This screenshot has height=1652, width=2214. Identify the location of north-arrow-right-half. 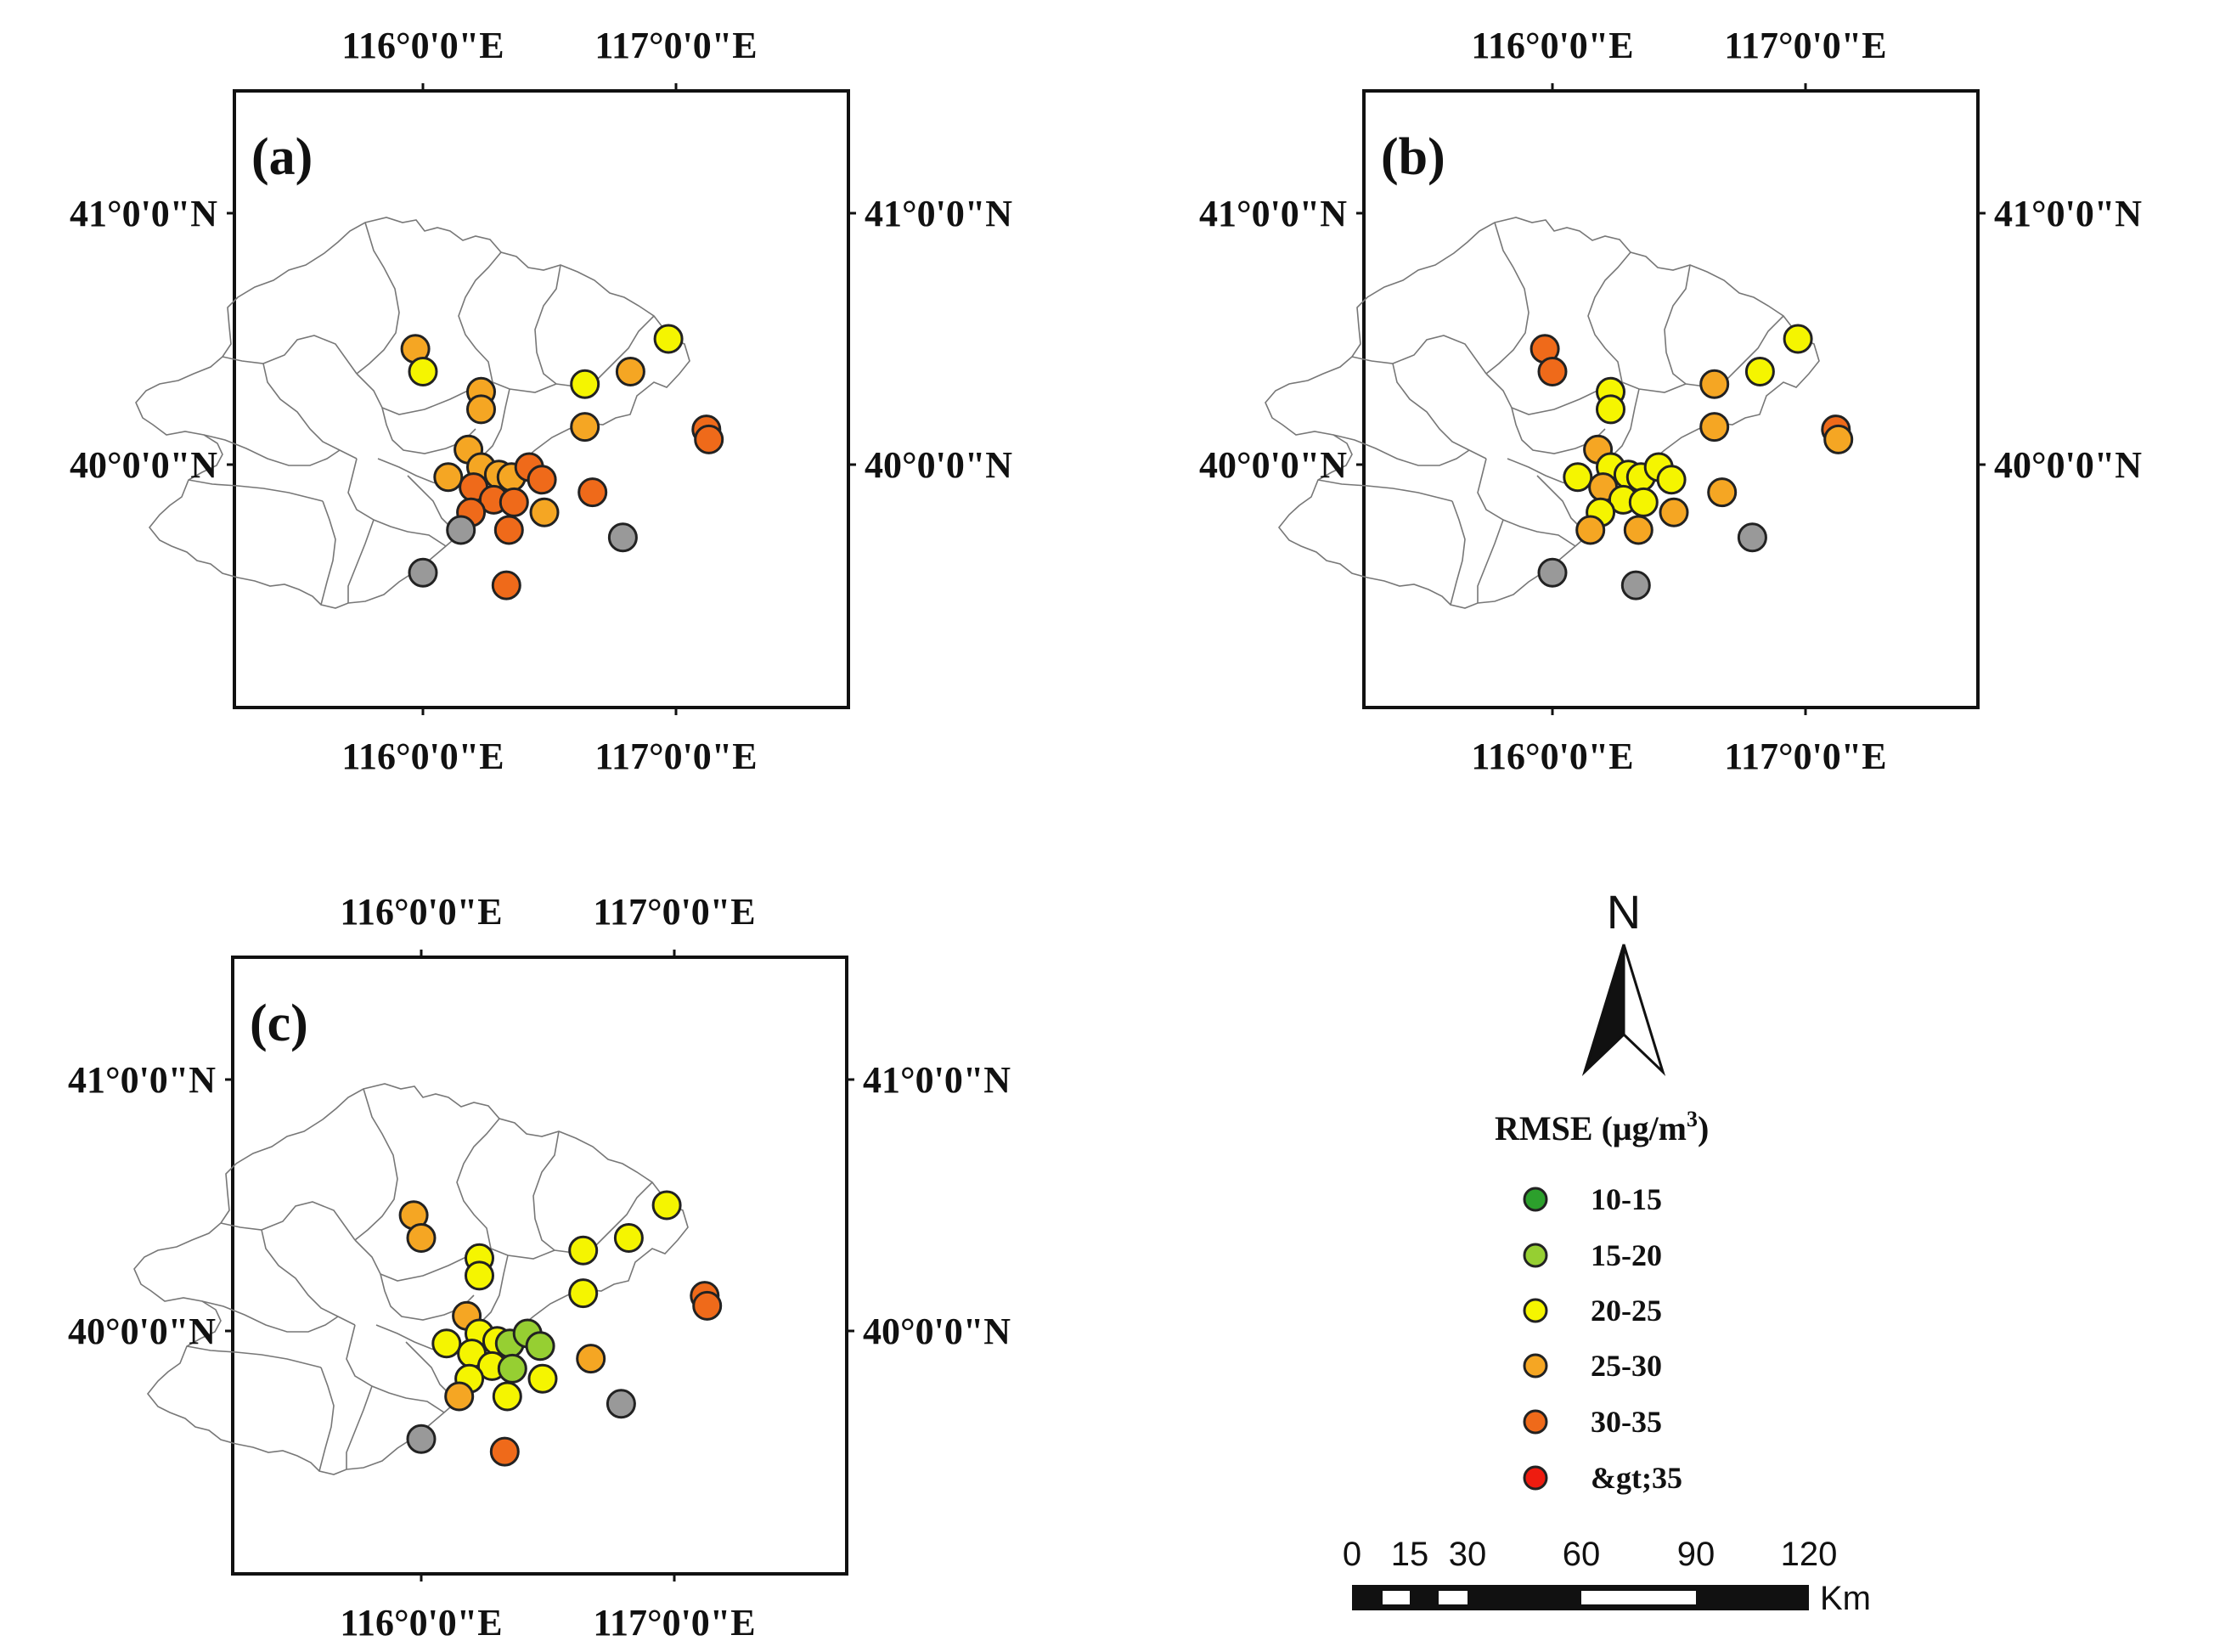
(1644, 1010).